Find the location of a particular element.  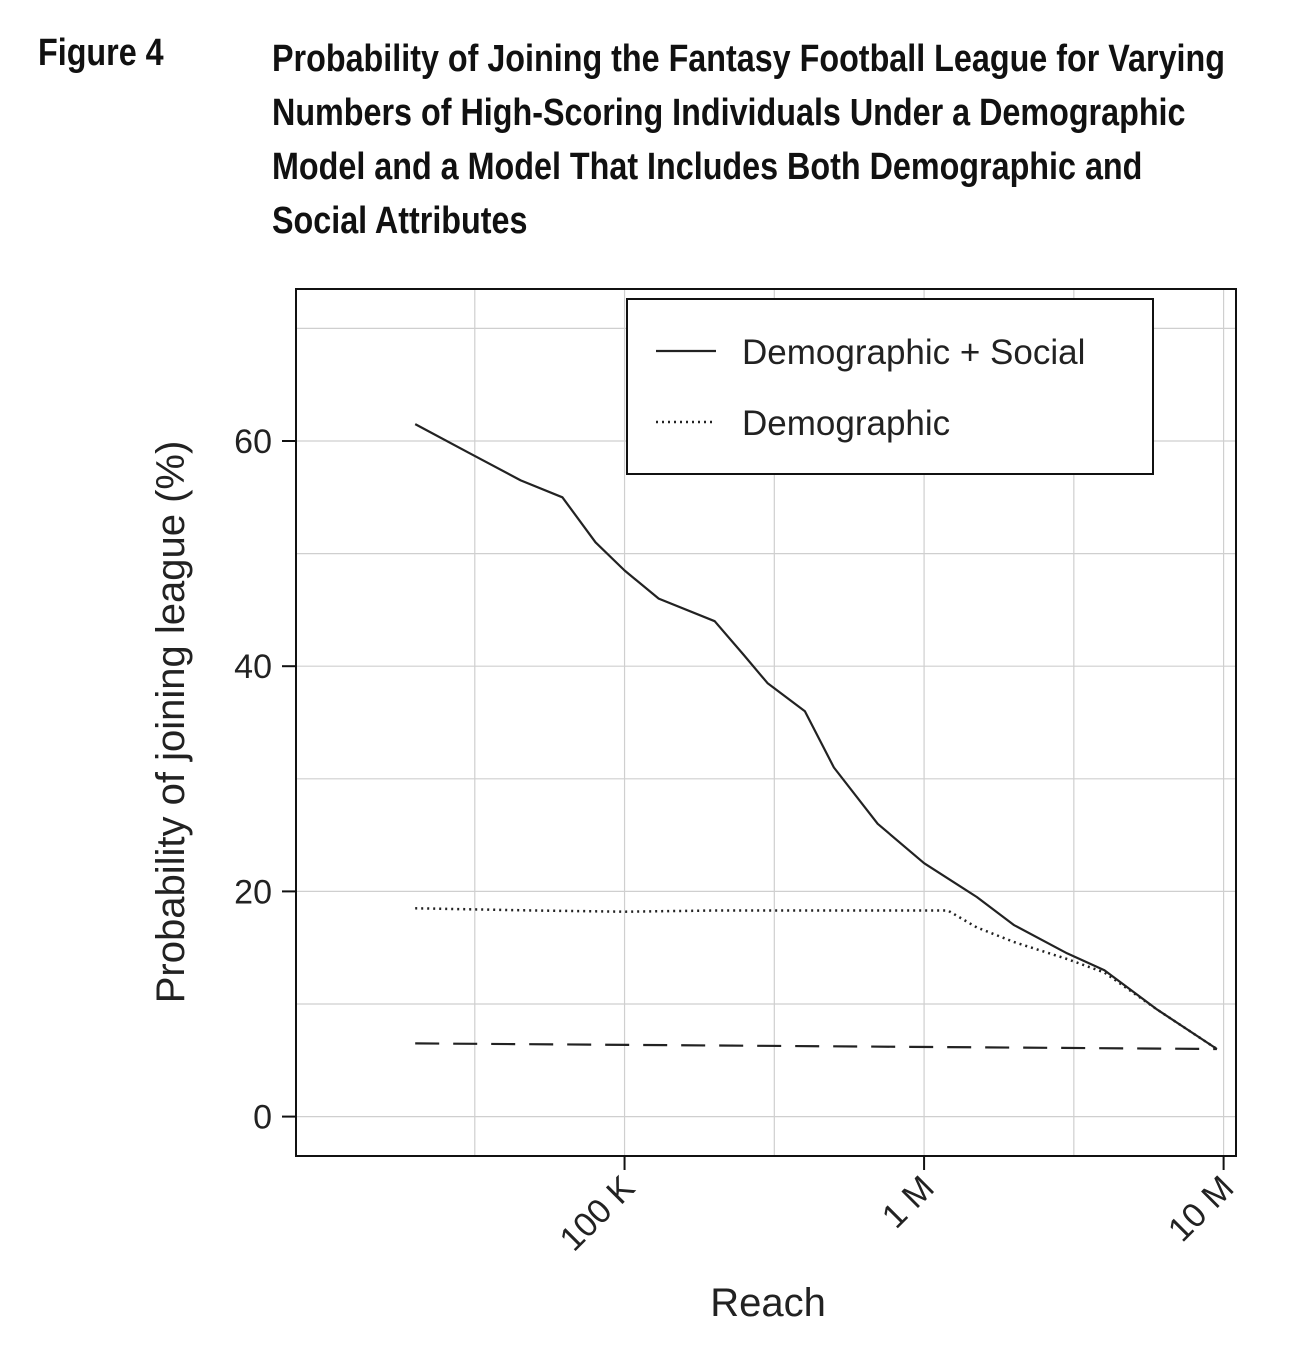

x-axis-ticks: 100 K 1 M 10 M is located at coordinates (897, 1207).